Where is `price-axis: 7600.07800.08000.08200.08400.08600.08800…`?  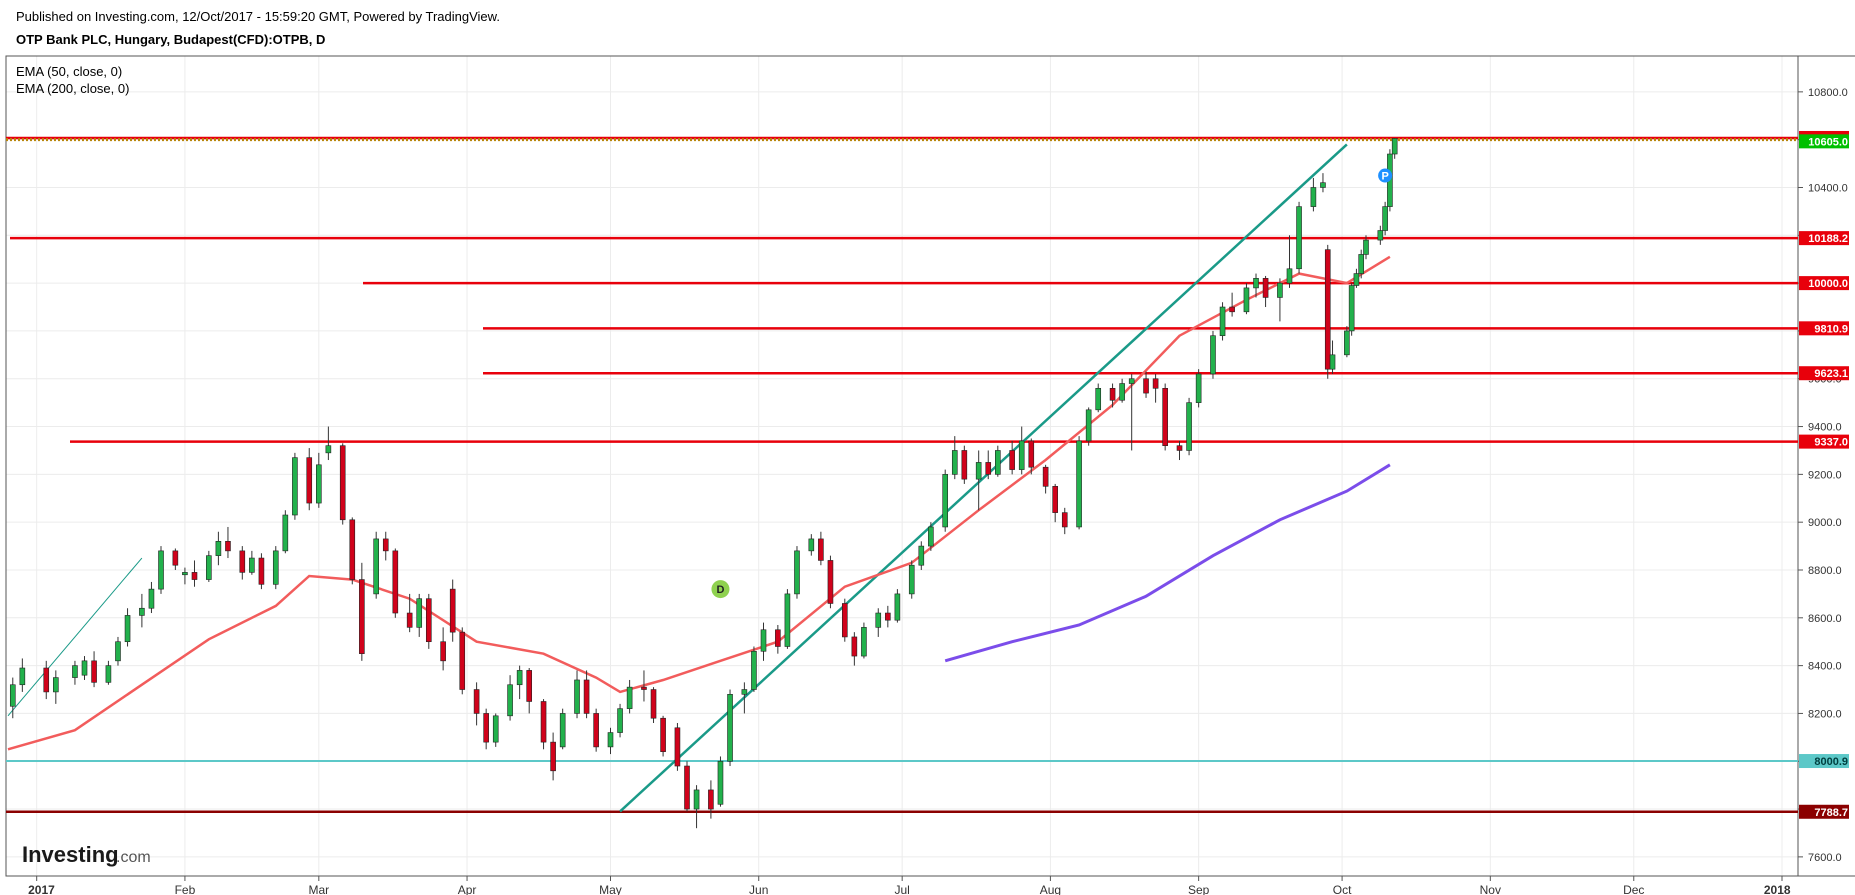
price-axis: 7600.07800.08000.08200.08400.08600.08800… is located at coordinates (1823, 475).